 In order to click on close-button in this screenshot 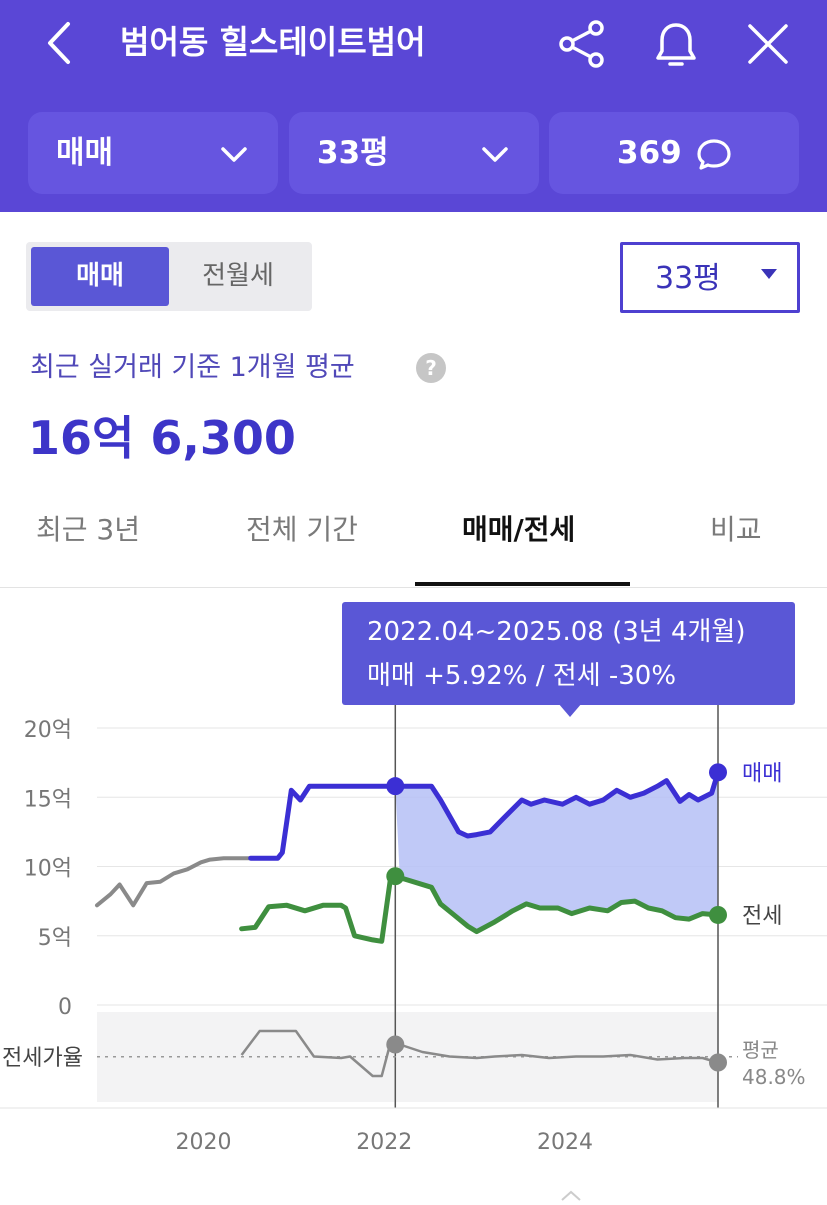, I will do `click(768, 44)`.